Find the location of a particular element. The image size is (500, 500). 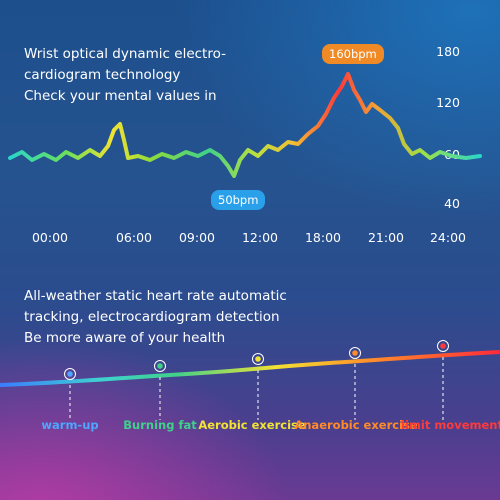

tracking-line-2: tracking, electrocardiogram detection is located at coordinates (152, 317).